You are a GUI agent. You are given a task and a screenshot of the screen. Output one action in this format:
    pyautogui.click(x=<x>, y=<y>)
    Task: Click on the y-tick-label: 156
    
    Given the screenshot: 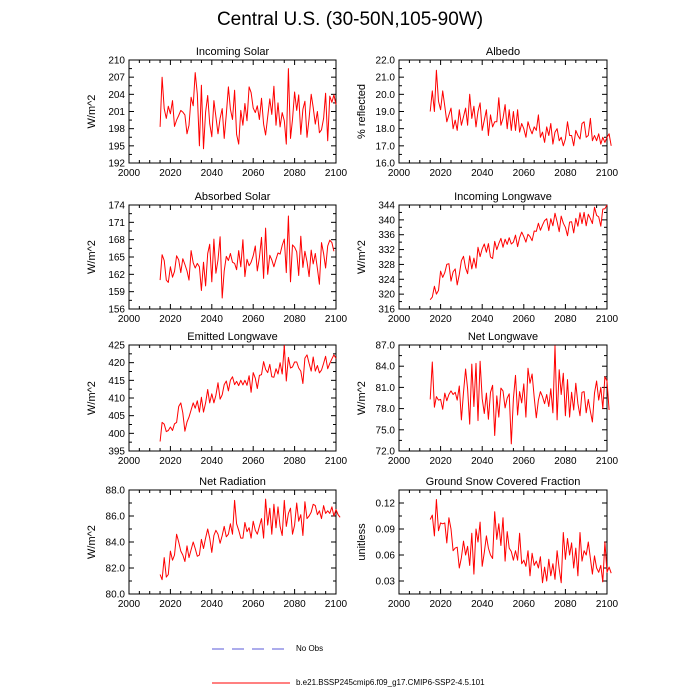 What is the action you would take?
    pyautogui.click(x=116, y=310)
    